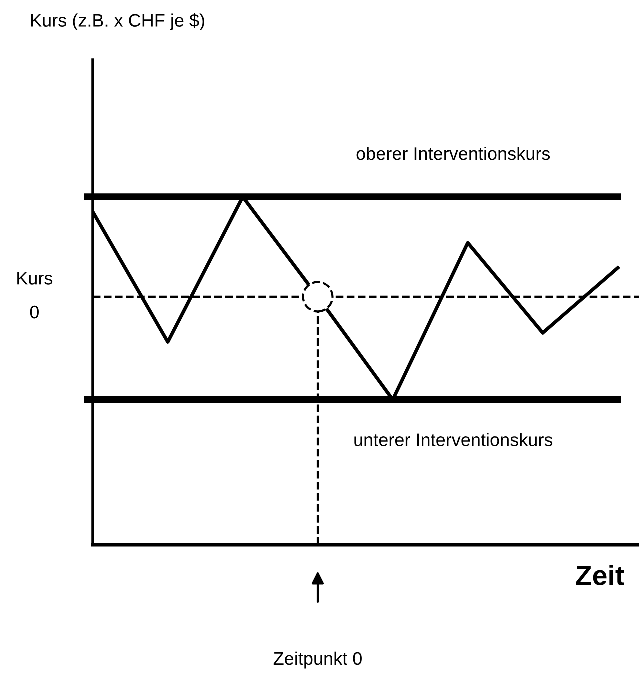  What do you see at coordinates (318, 660) in the screenshot?
I see `text: Zeitpunkt 0` at bounding box center [318, 660].